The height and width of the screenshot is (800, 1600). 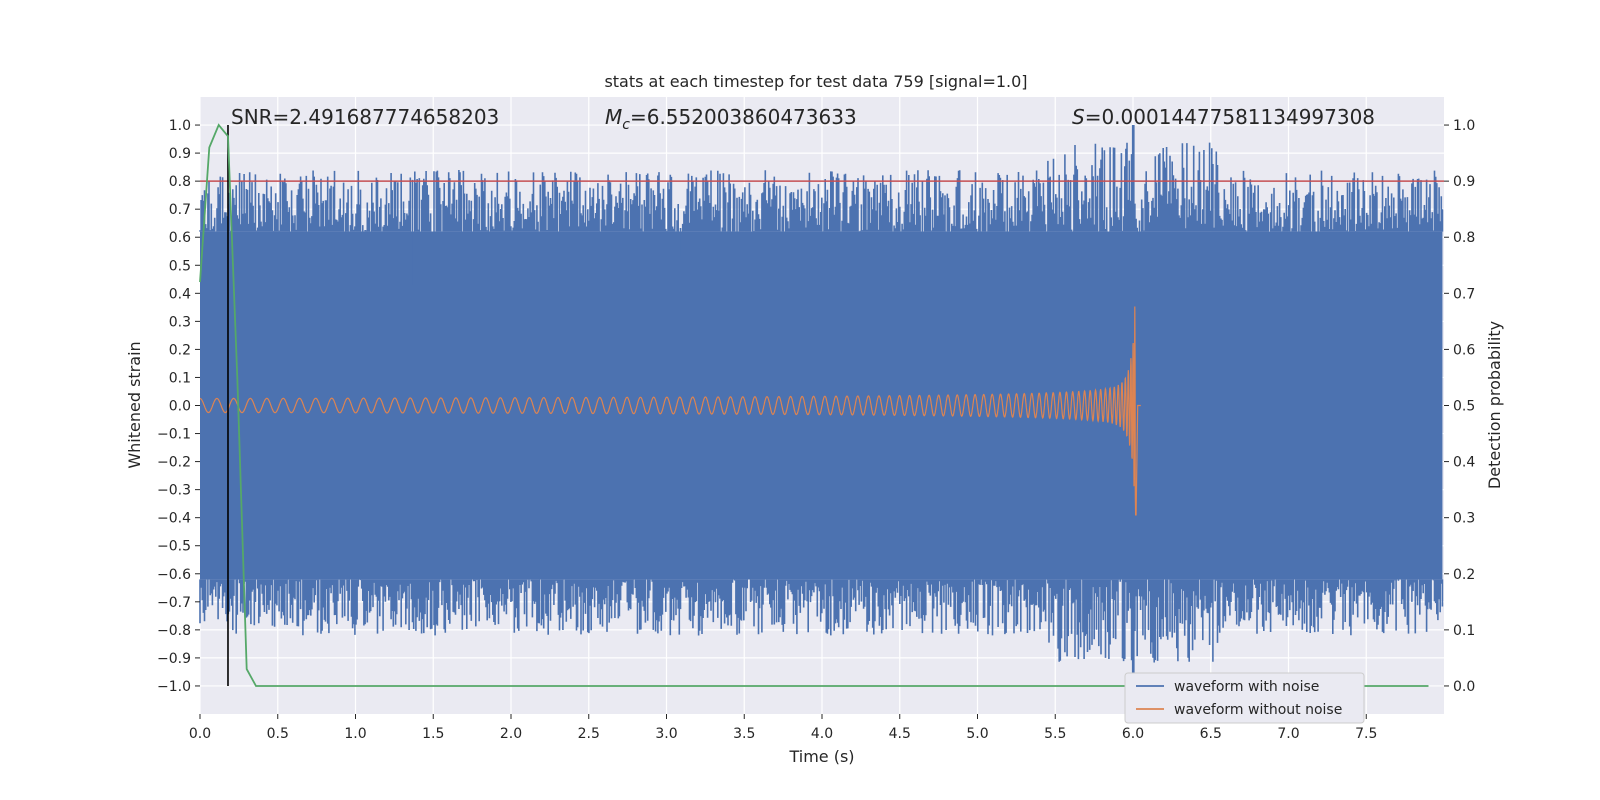 What do you see at coordinates (1246, 687) in the screenshot?
I see `legend-label-with-noise: waveform with noise` at bounding box center [1246, 687].